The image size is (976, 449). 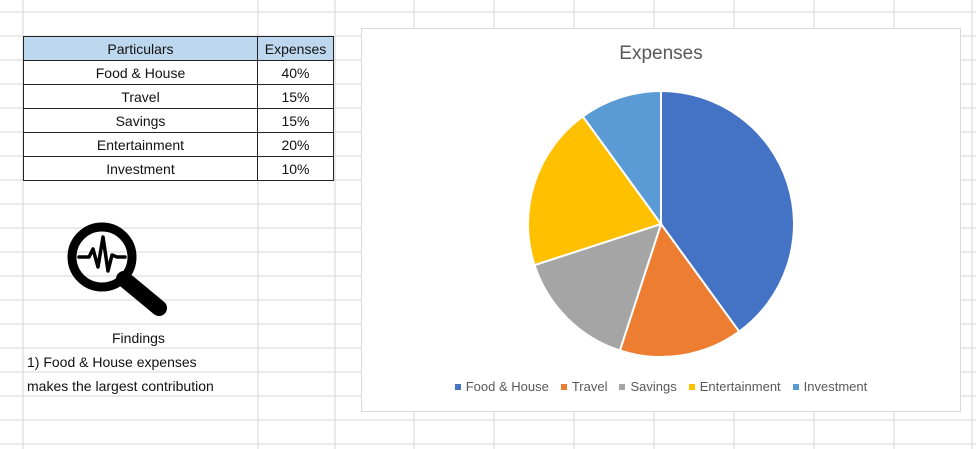 I want to click on table-row: Entertainment 20%, so click(x=178, y=144).